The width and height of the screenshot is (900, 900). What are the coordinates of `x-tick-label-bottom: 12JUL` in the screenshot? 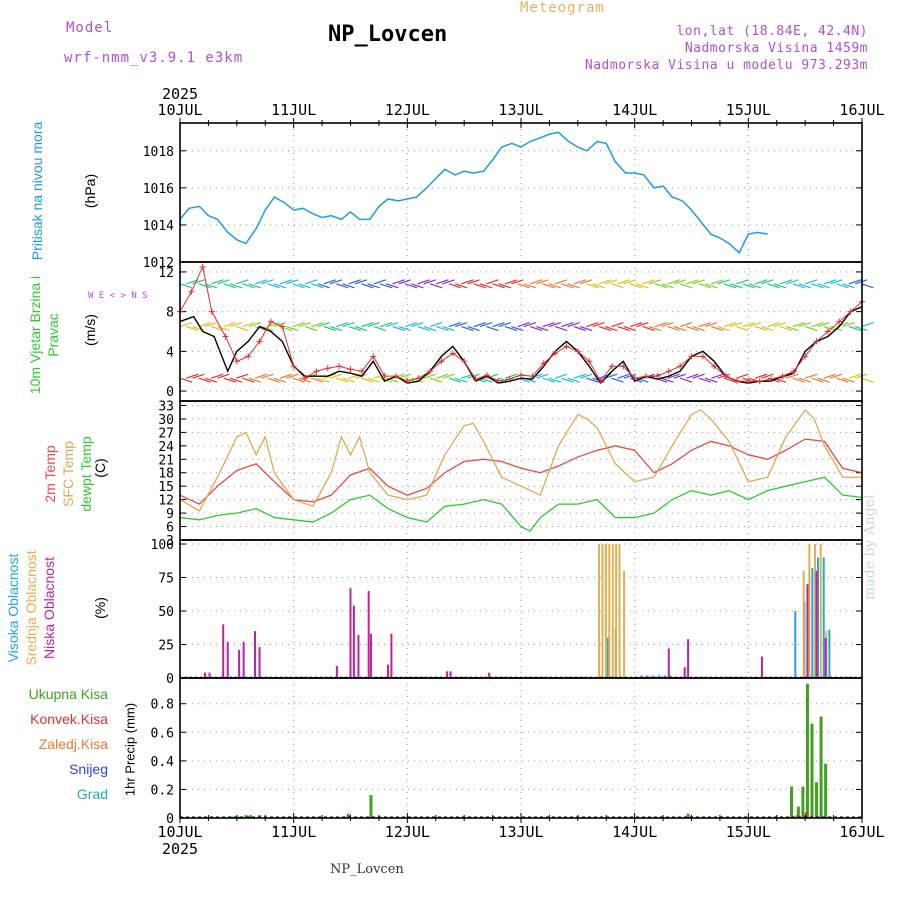 It's located at (407, 832).